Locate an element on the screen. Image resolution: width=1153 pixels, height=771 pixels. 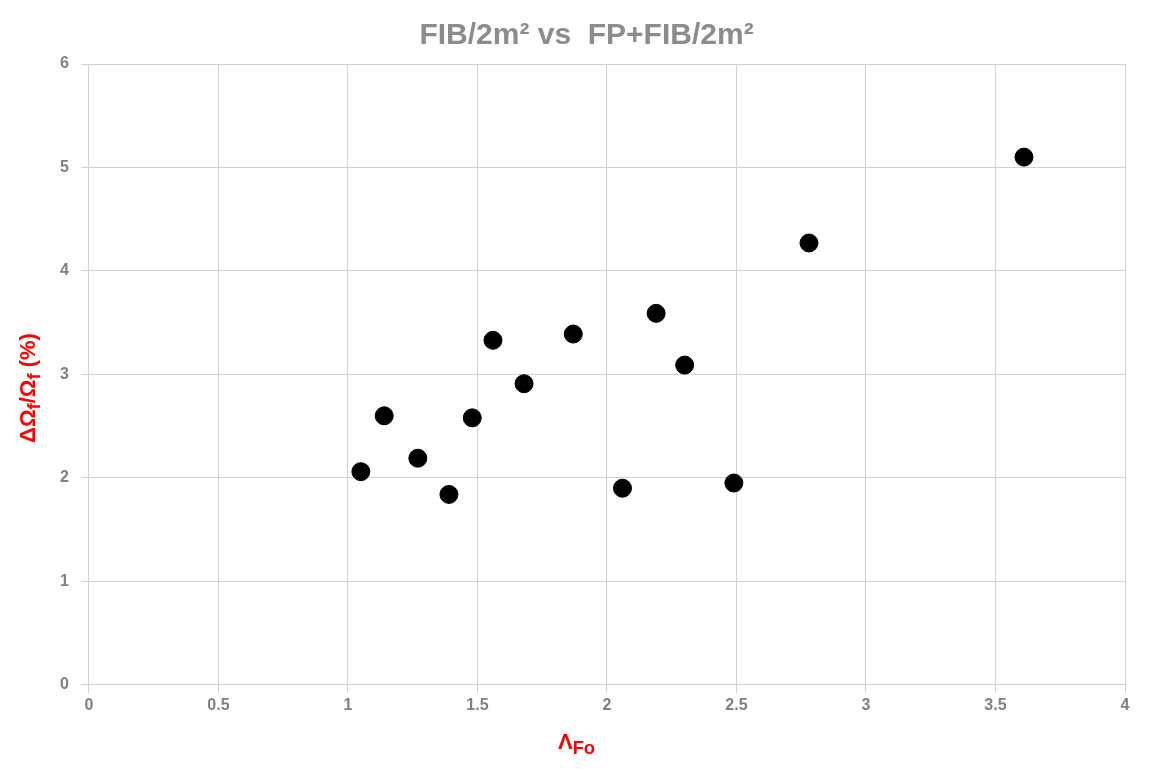
x-tick-label: 3.5 is located at coordinates (995, 704).